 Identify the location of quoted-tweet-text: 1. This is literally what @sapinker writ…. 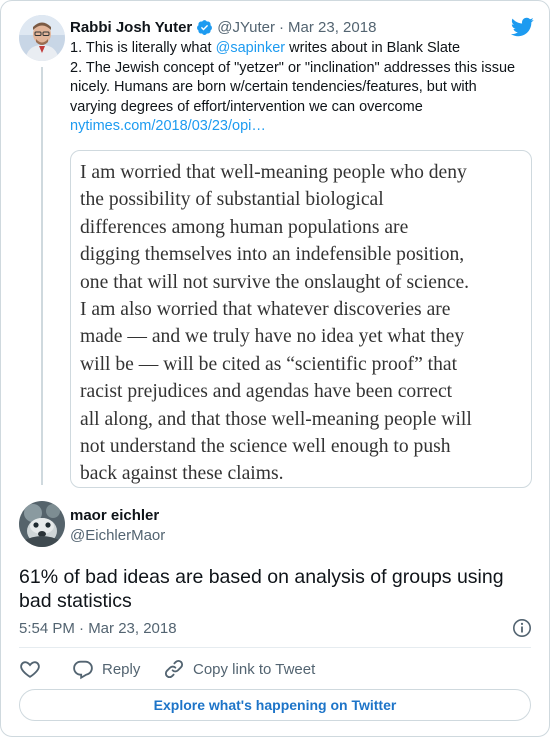
(303, 88).